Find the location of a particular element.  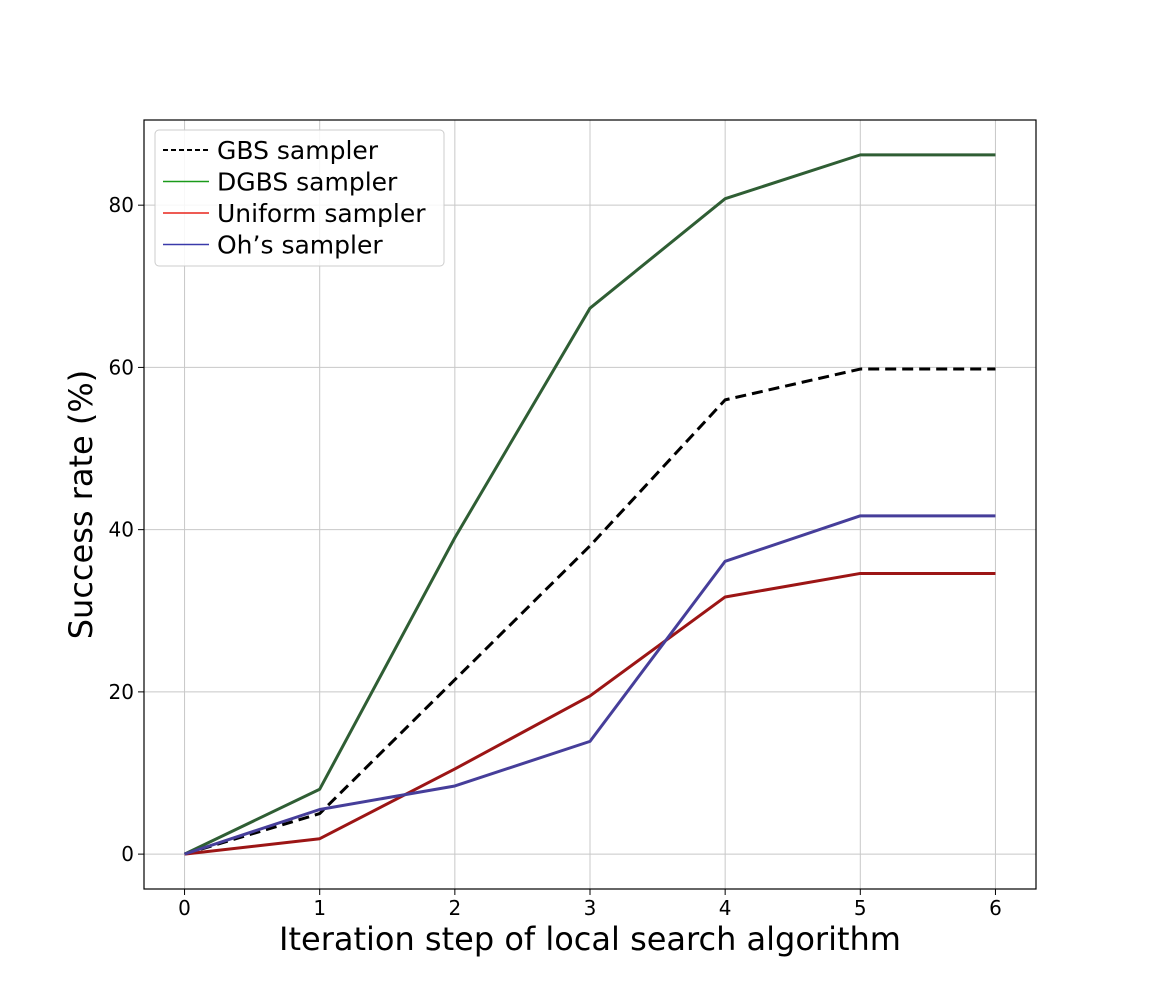

x-tick-label: 6 is located at coordinates (995, 908).